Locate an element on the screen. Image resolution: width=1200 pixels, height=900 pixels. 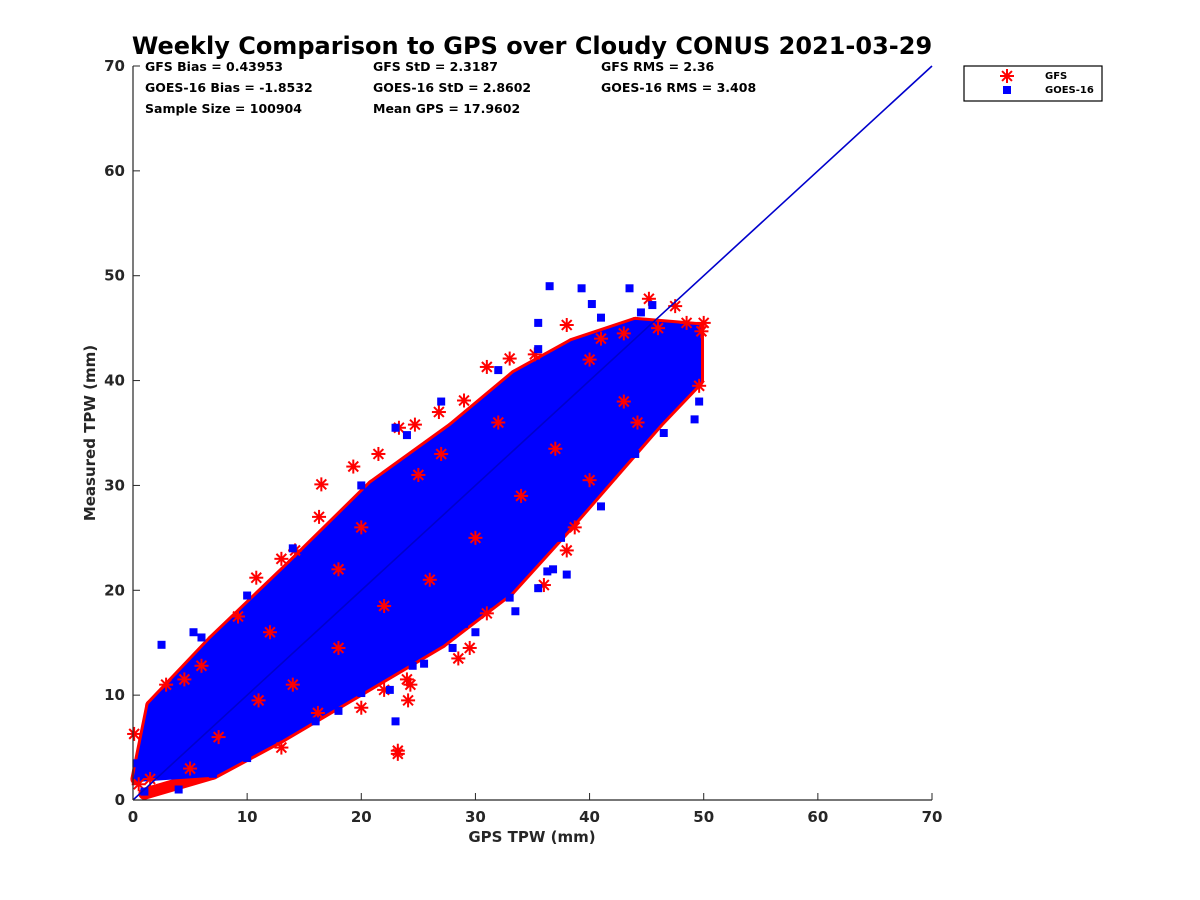
y-tick-label: 30 is located at coordinates (114, 485).